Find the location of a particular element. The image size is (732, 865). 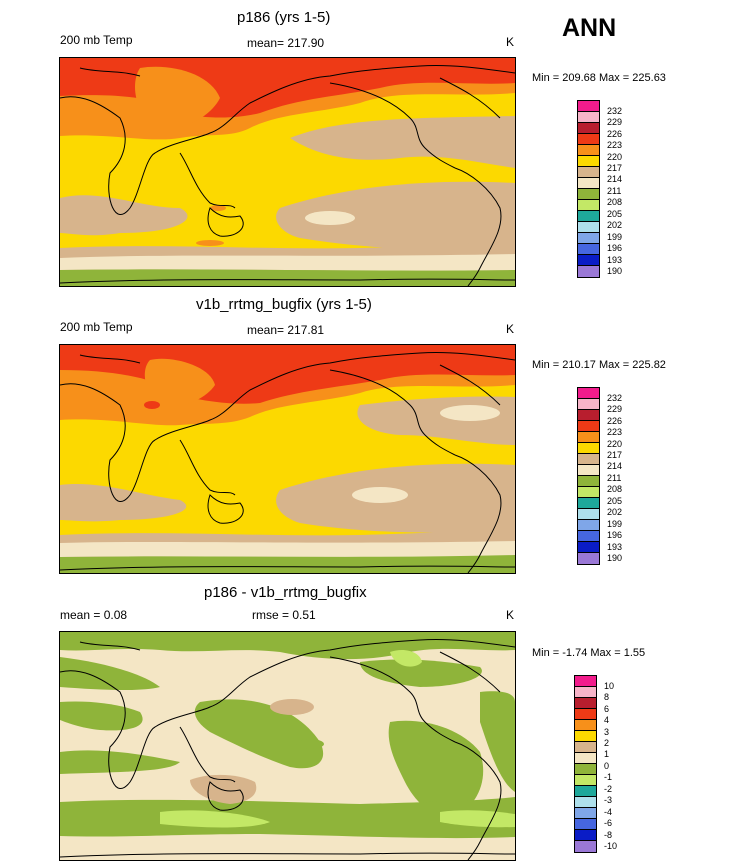

panel1-fill-214c is located at coordinates (395, 215).